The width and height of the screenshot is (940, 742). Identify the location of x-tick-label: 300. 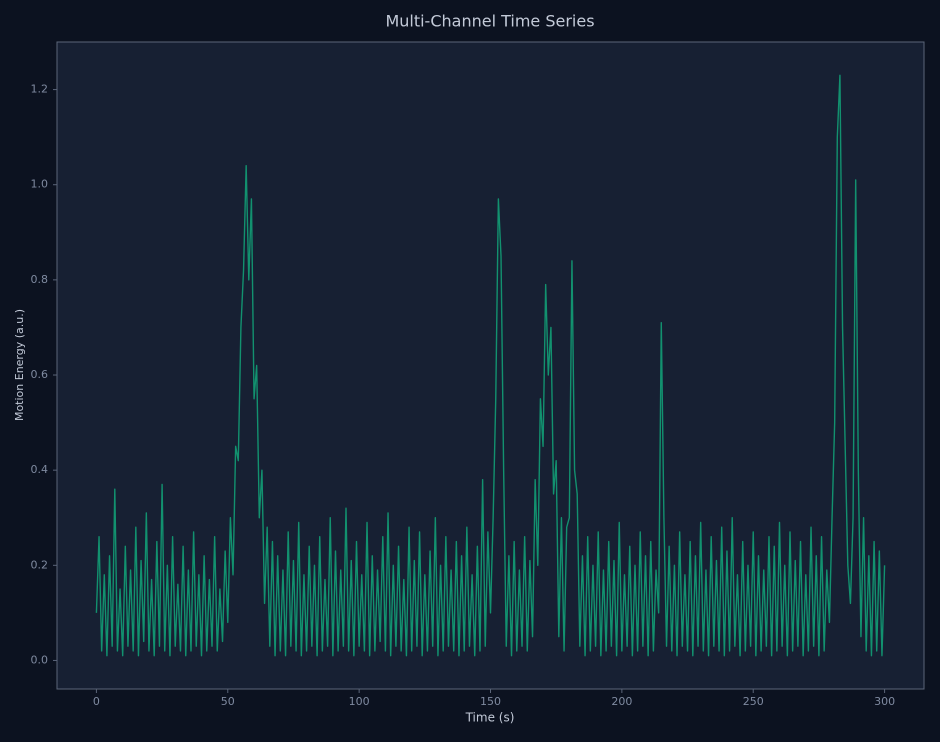
(884, 701).